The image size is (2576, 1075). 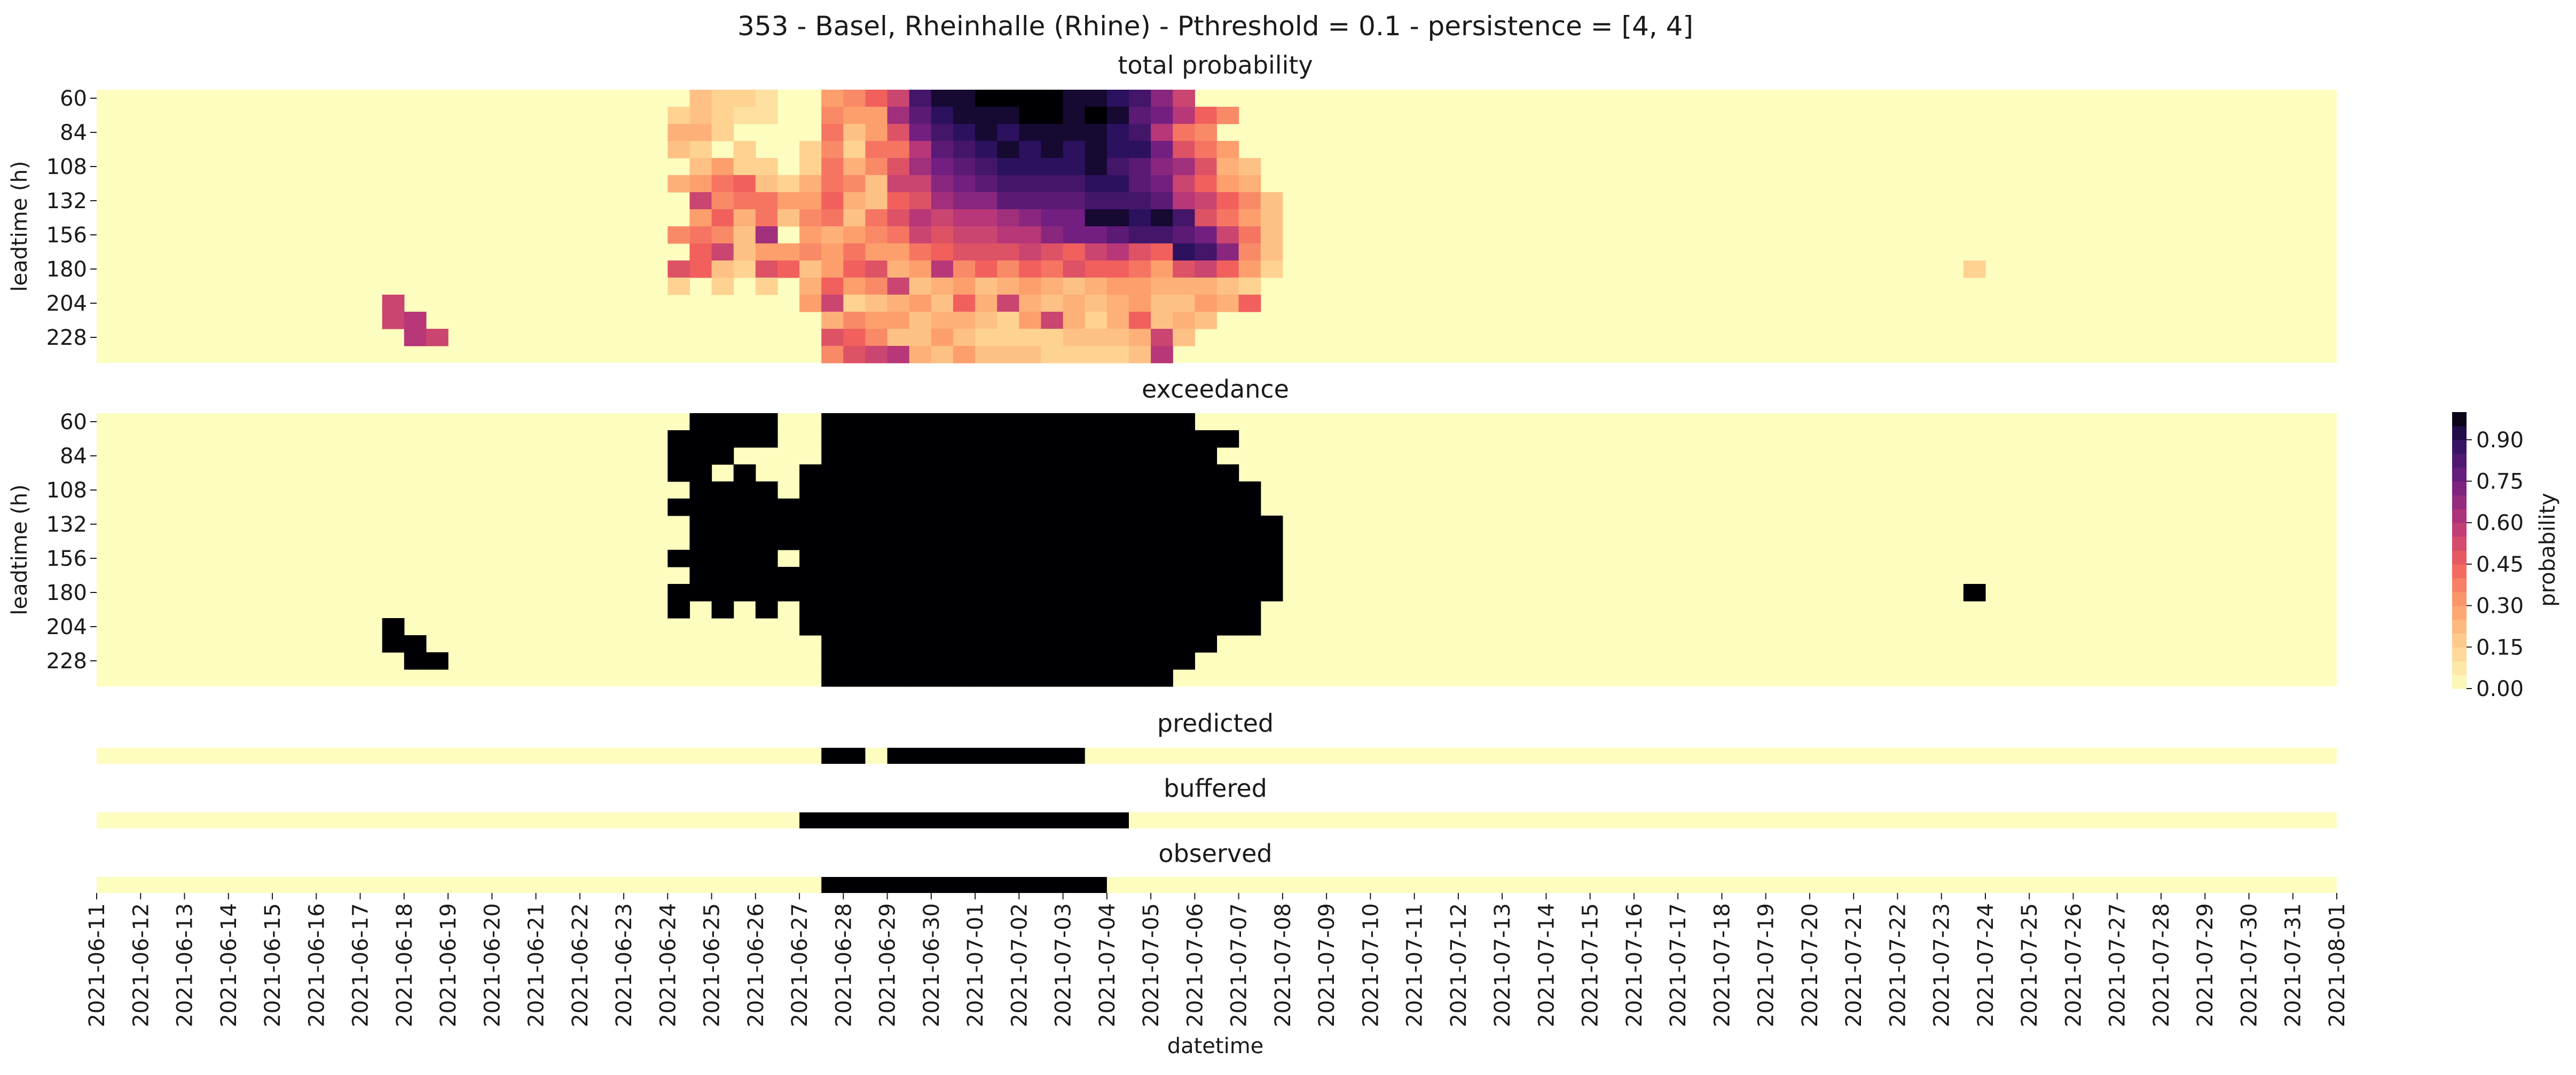 What do you see at coordinates (1195, 965) in the screenshot?
I see `x-tick-label: 2021-07-06` at bounding box center [1195, 965].